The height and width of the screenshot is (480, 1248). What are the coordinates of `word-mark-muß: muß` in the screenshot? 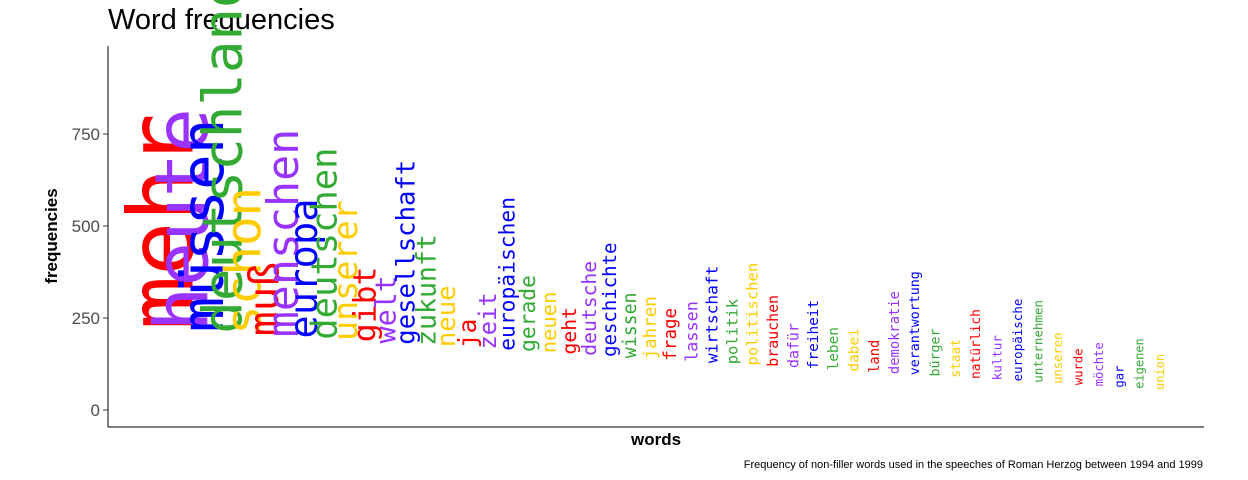 It's located at (264, 299).